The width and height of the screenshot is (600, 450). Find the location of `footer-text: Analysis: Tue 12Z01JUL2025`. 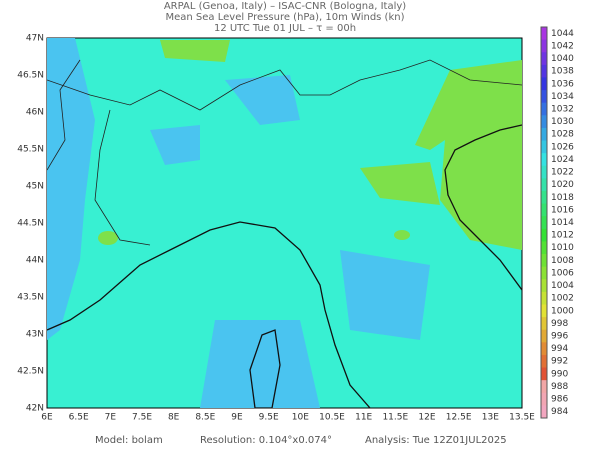

footer-text: Analysis: Tue 12Z01JUL2025 is located at coordinates (436, 440).